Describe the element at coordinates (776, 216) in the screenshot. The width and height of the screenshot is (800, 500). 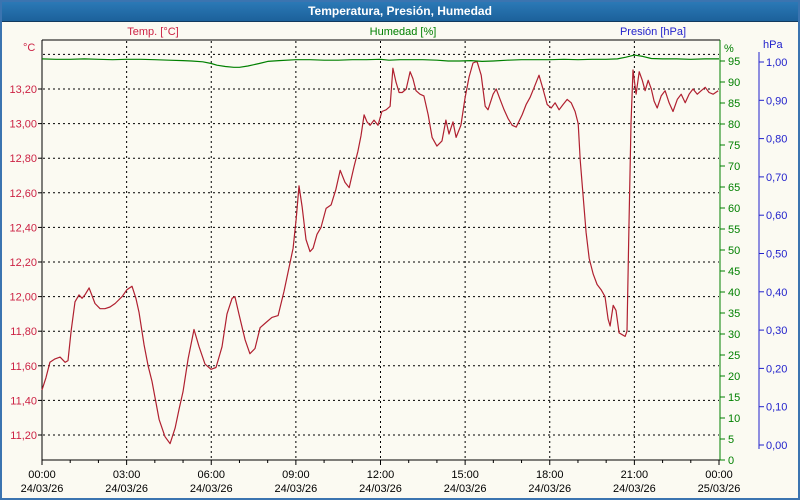
I see `svg-text: 0,60` at that location.